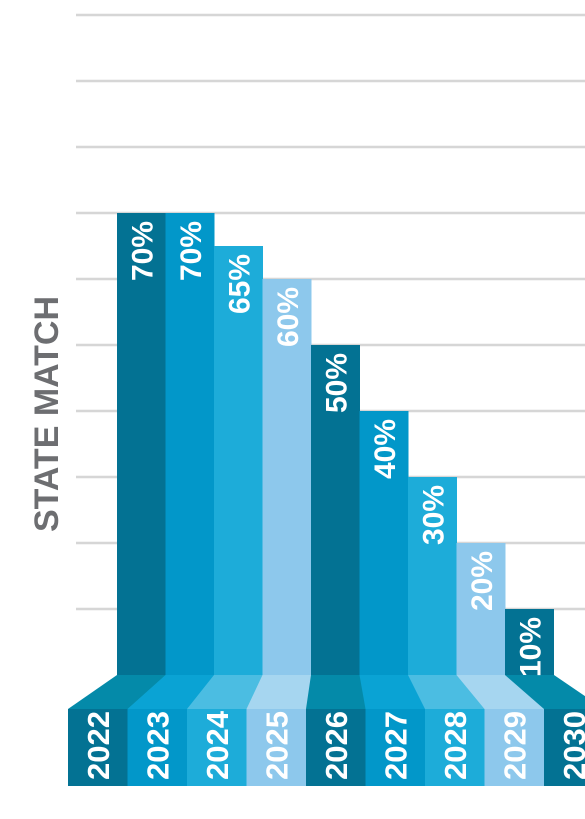 This screenshot has width=585, height=819. Describe the element at coordinates (287, 477) in the screenshot. I see `bar-2025` at that location.